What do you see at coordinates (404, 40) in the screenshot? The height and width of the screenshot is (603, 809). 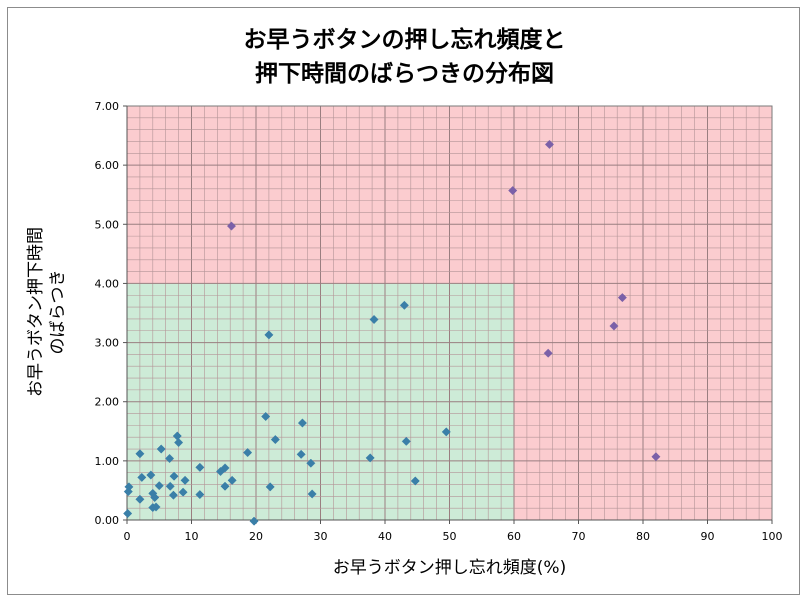 I see `chart-title-line-1: お早うボタンの押し忘れ頻度と` at bounding box center [404, 40].